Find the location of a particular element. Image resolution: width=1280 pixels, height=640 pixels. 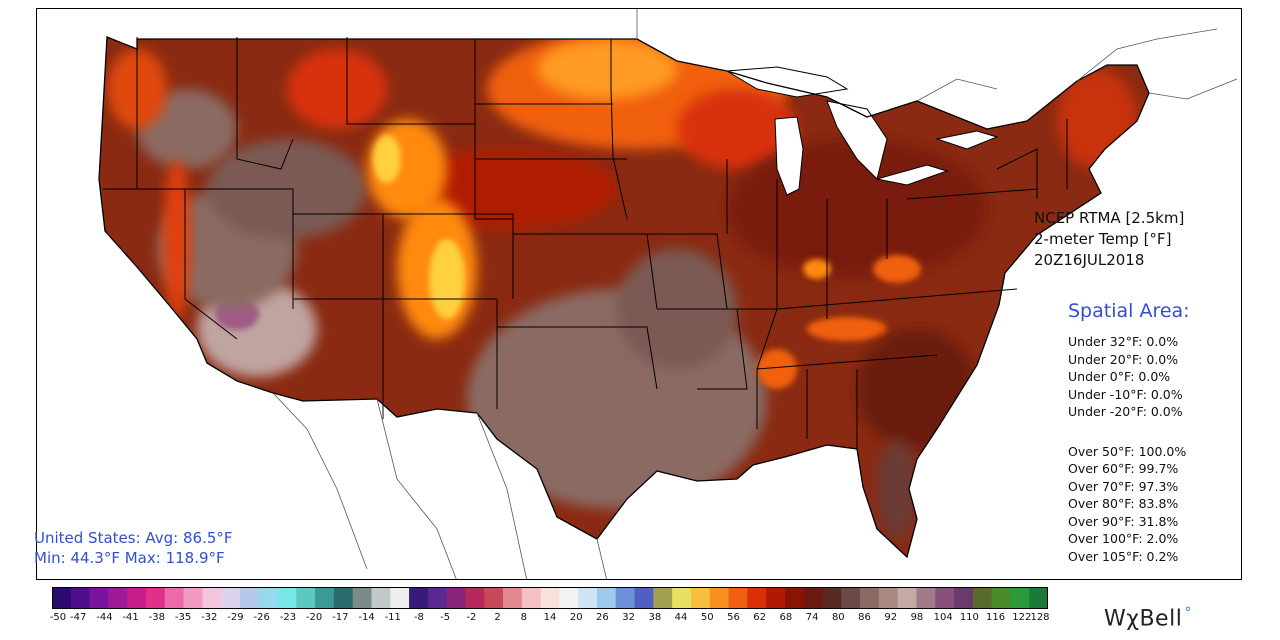

colorbar-tick-label: -23 is located at coordinates (288, 617).